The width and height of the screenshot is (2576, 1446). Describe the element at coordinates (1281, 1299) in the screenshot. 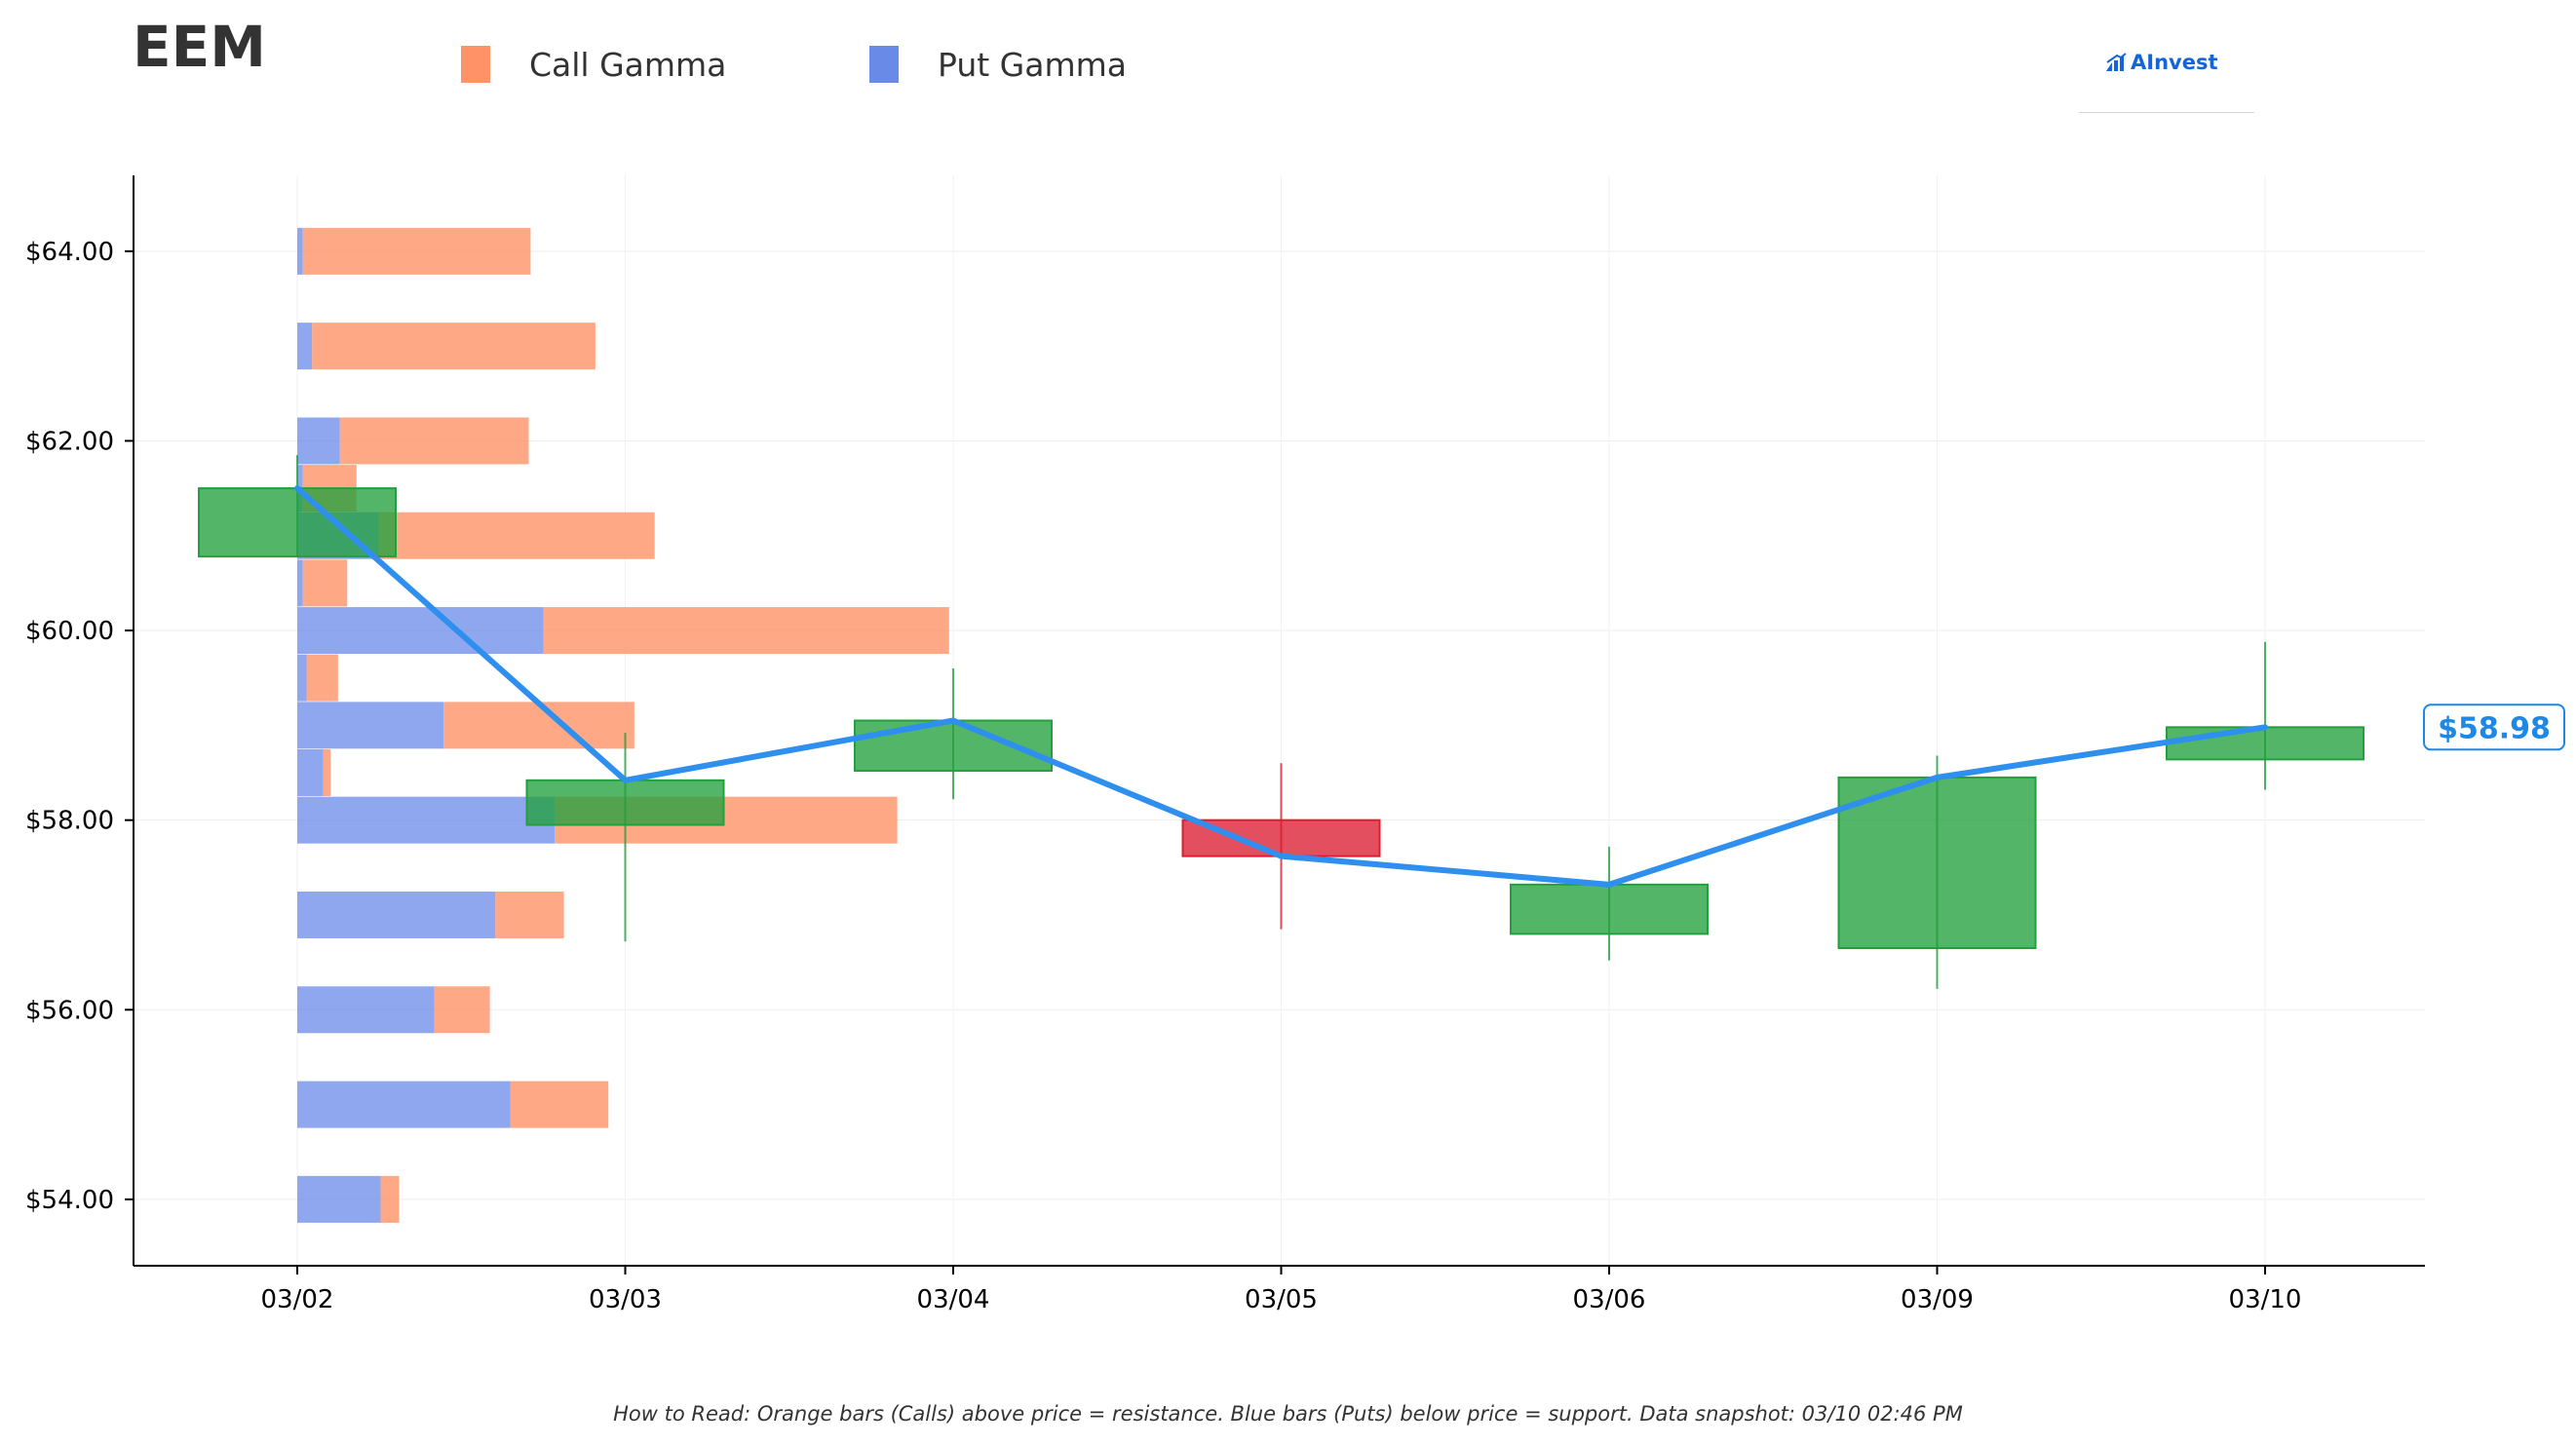

I see `x-tick-label: 03/05` at that location.